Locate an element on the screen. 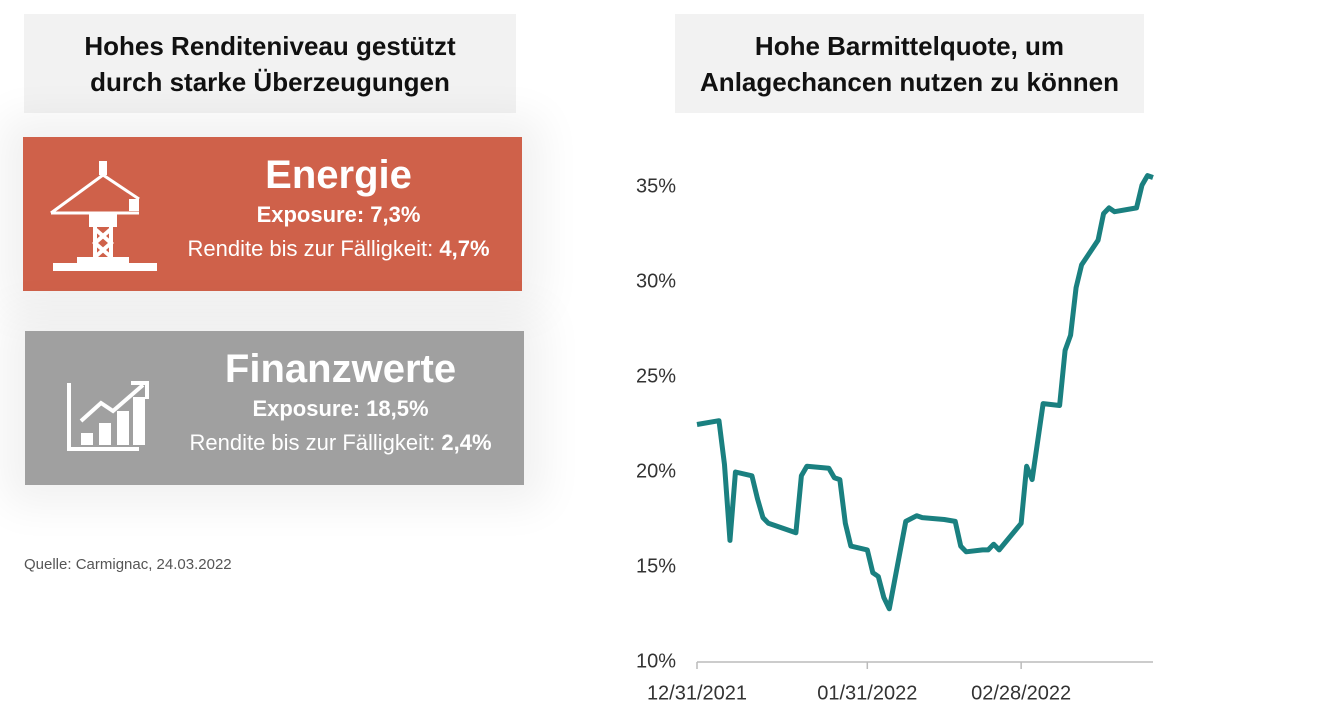  x-tick-label: 02/28/2022 is located at coordinates (1021, 693).